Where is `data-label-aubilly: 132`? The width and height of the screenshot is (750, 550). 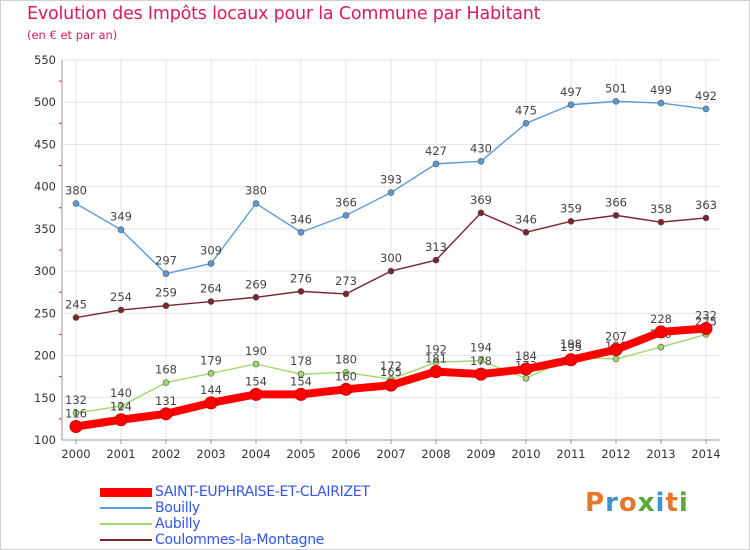 data-label-aubilly: 132 is located at coordinates (76, 400).